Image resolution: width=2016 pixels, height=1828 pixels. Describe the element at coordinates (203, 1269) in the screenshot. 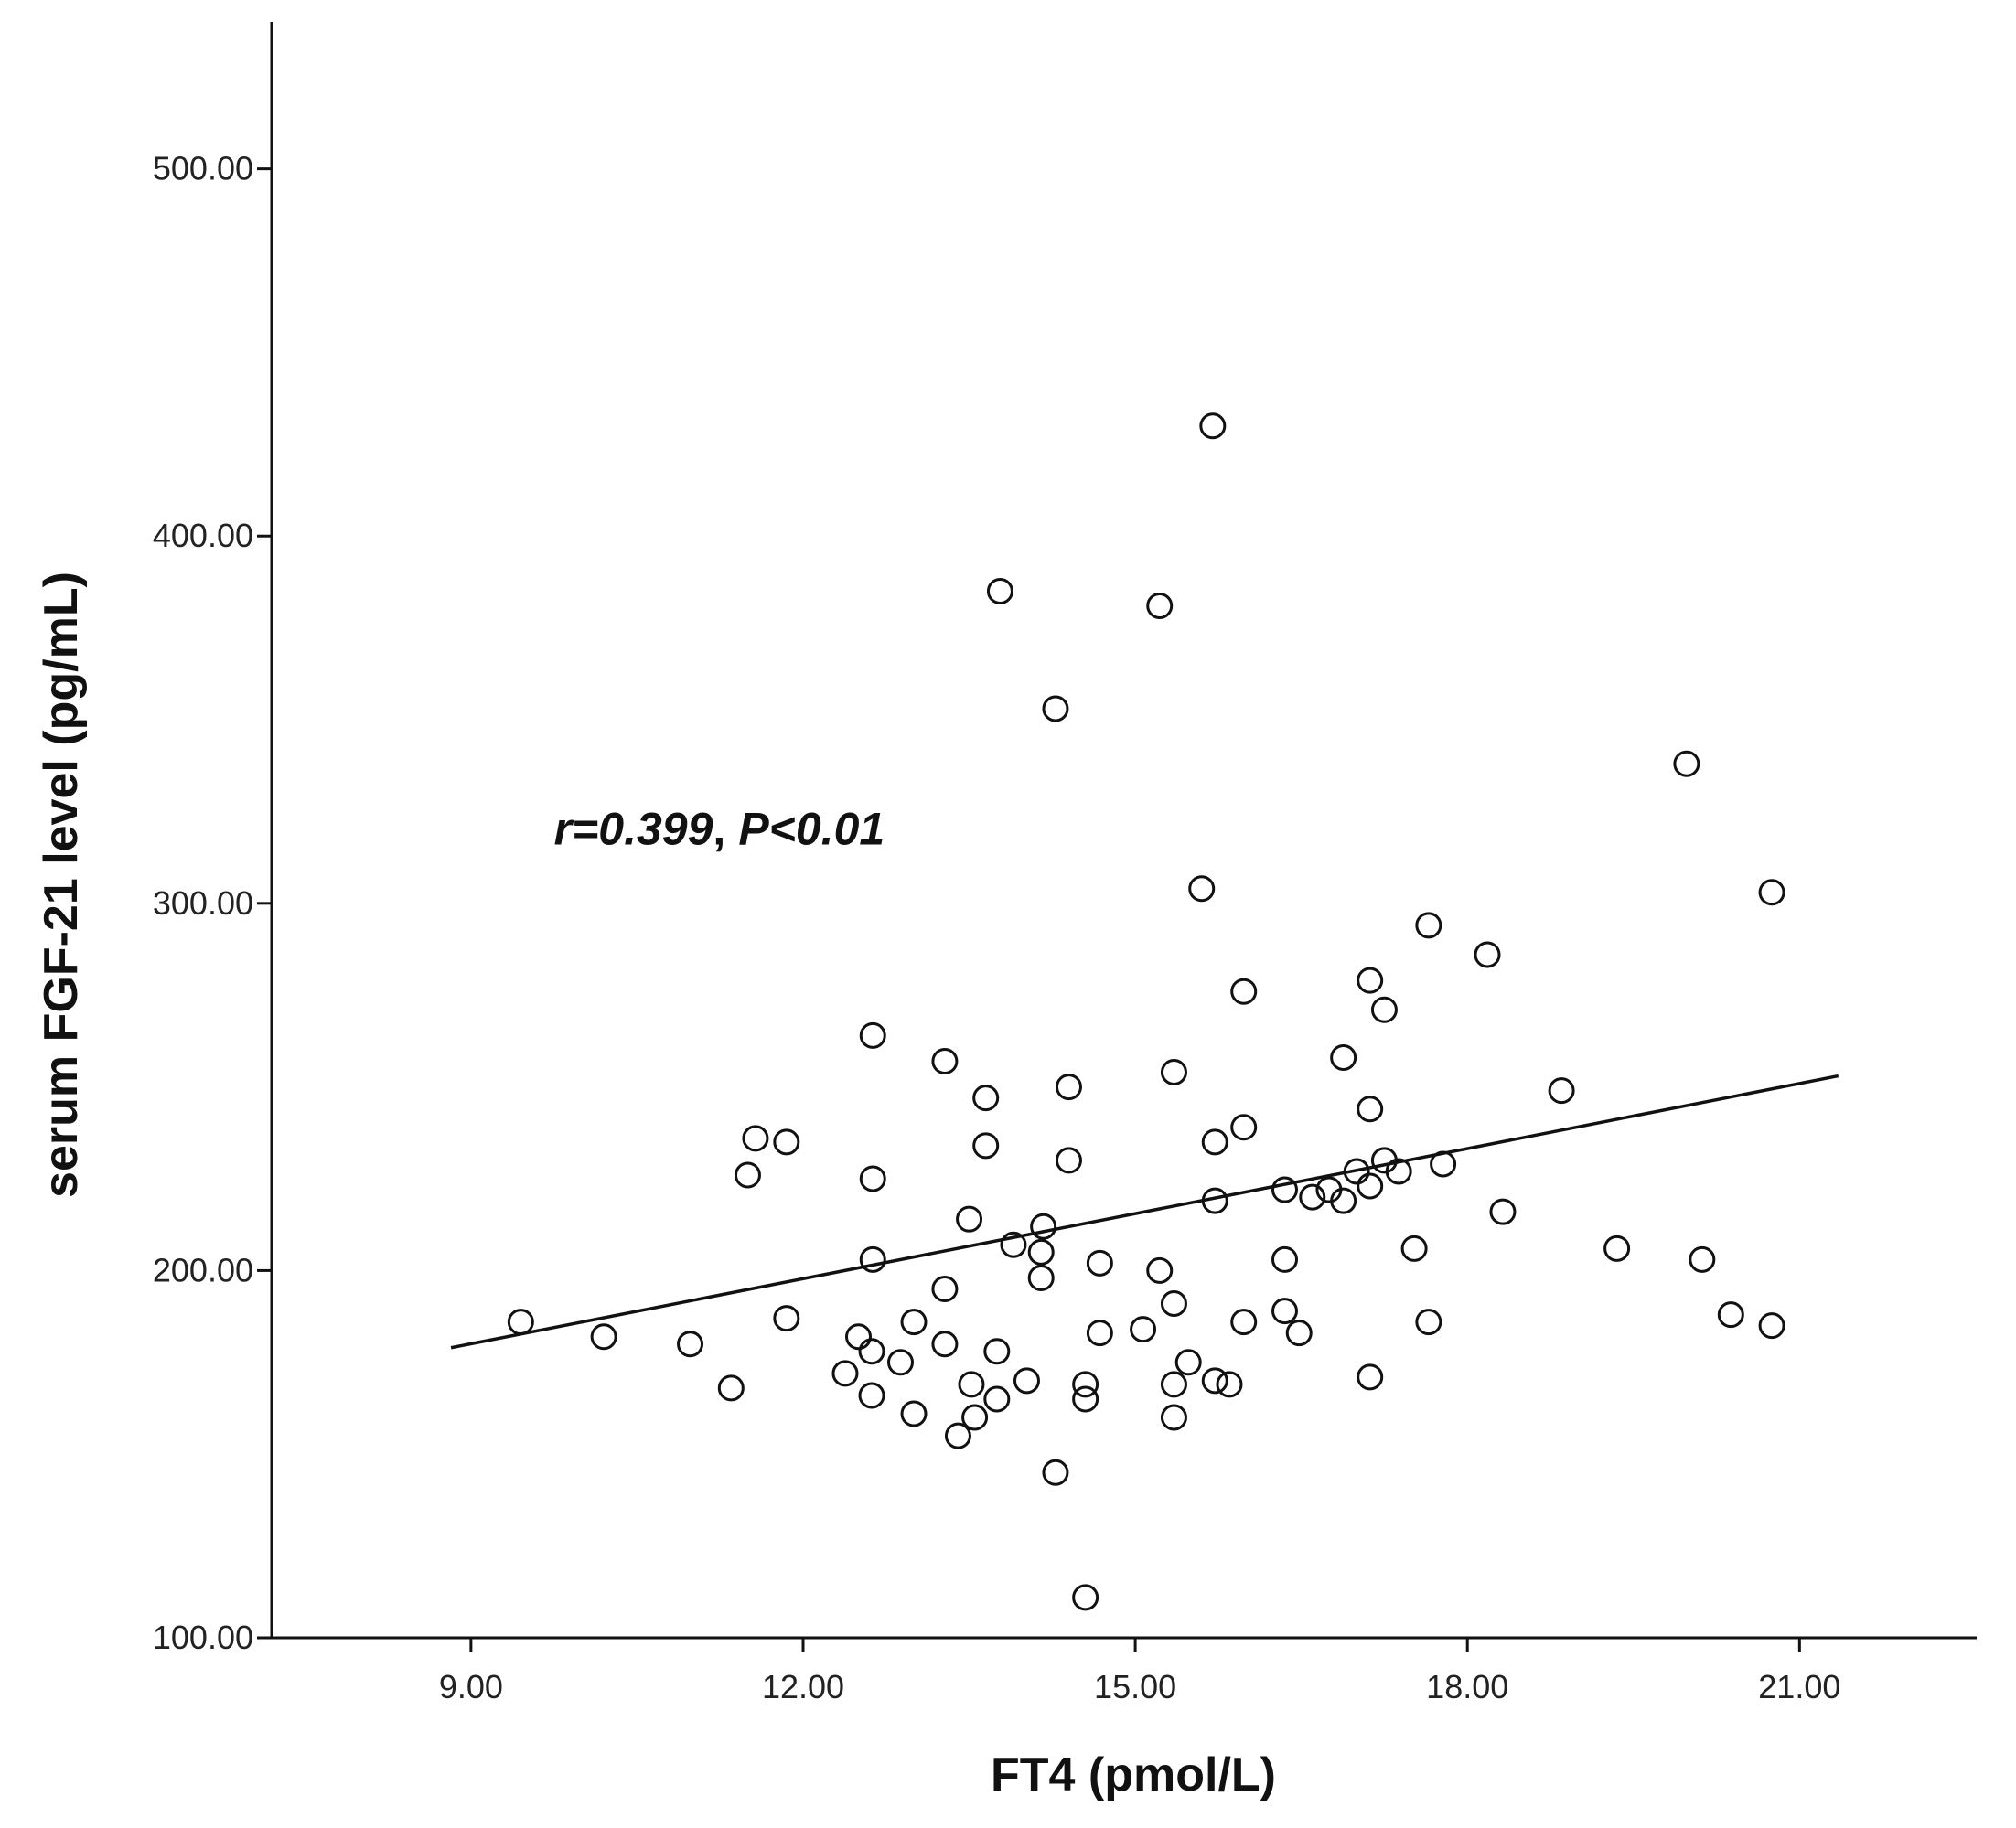

I see `y-tick-label: 200.00` at that location.